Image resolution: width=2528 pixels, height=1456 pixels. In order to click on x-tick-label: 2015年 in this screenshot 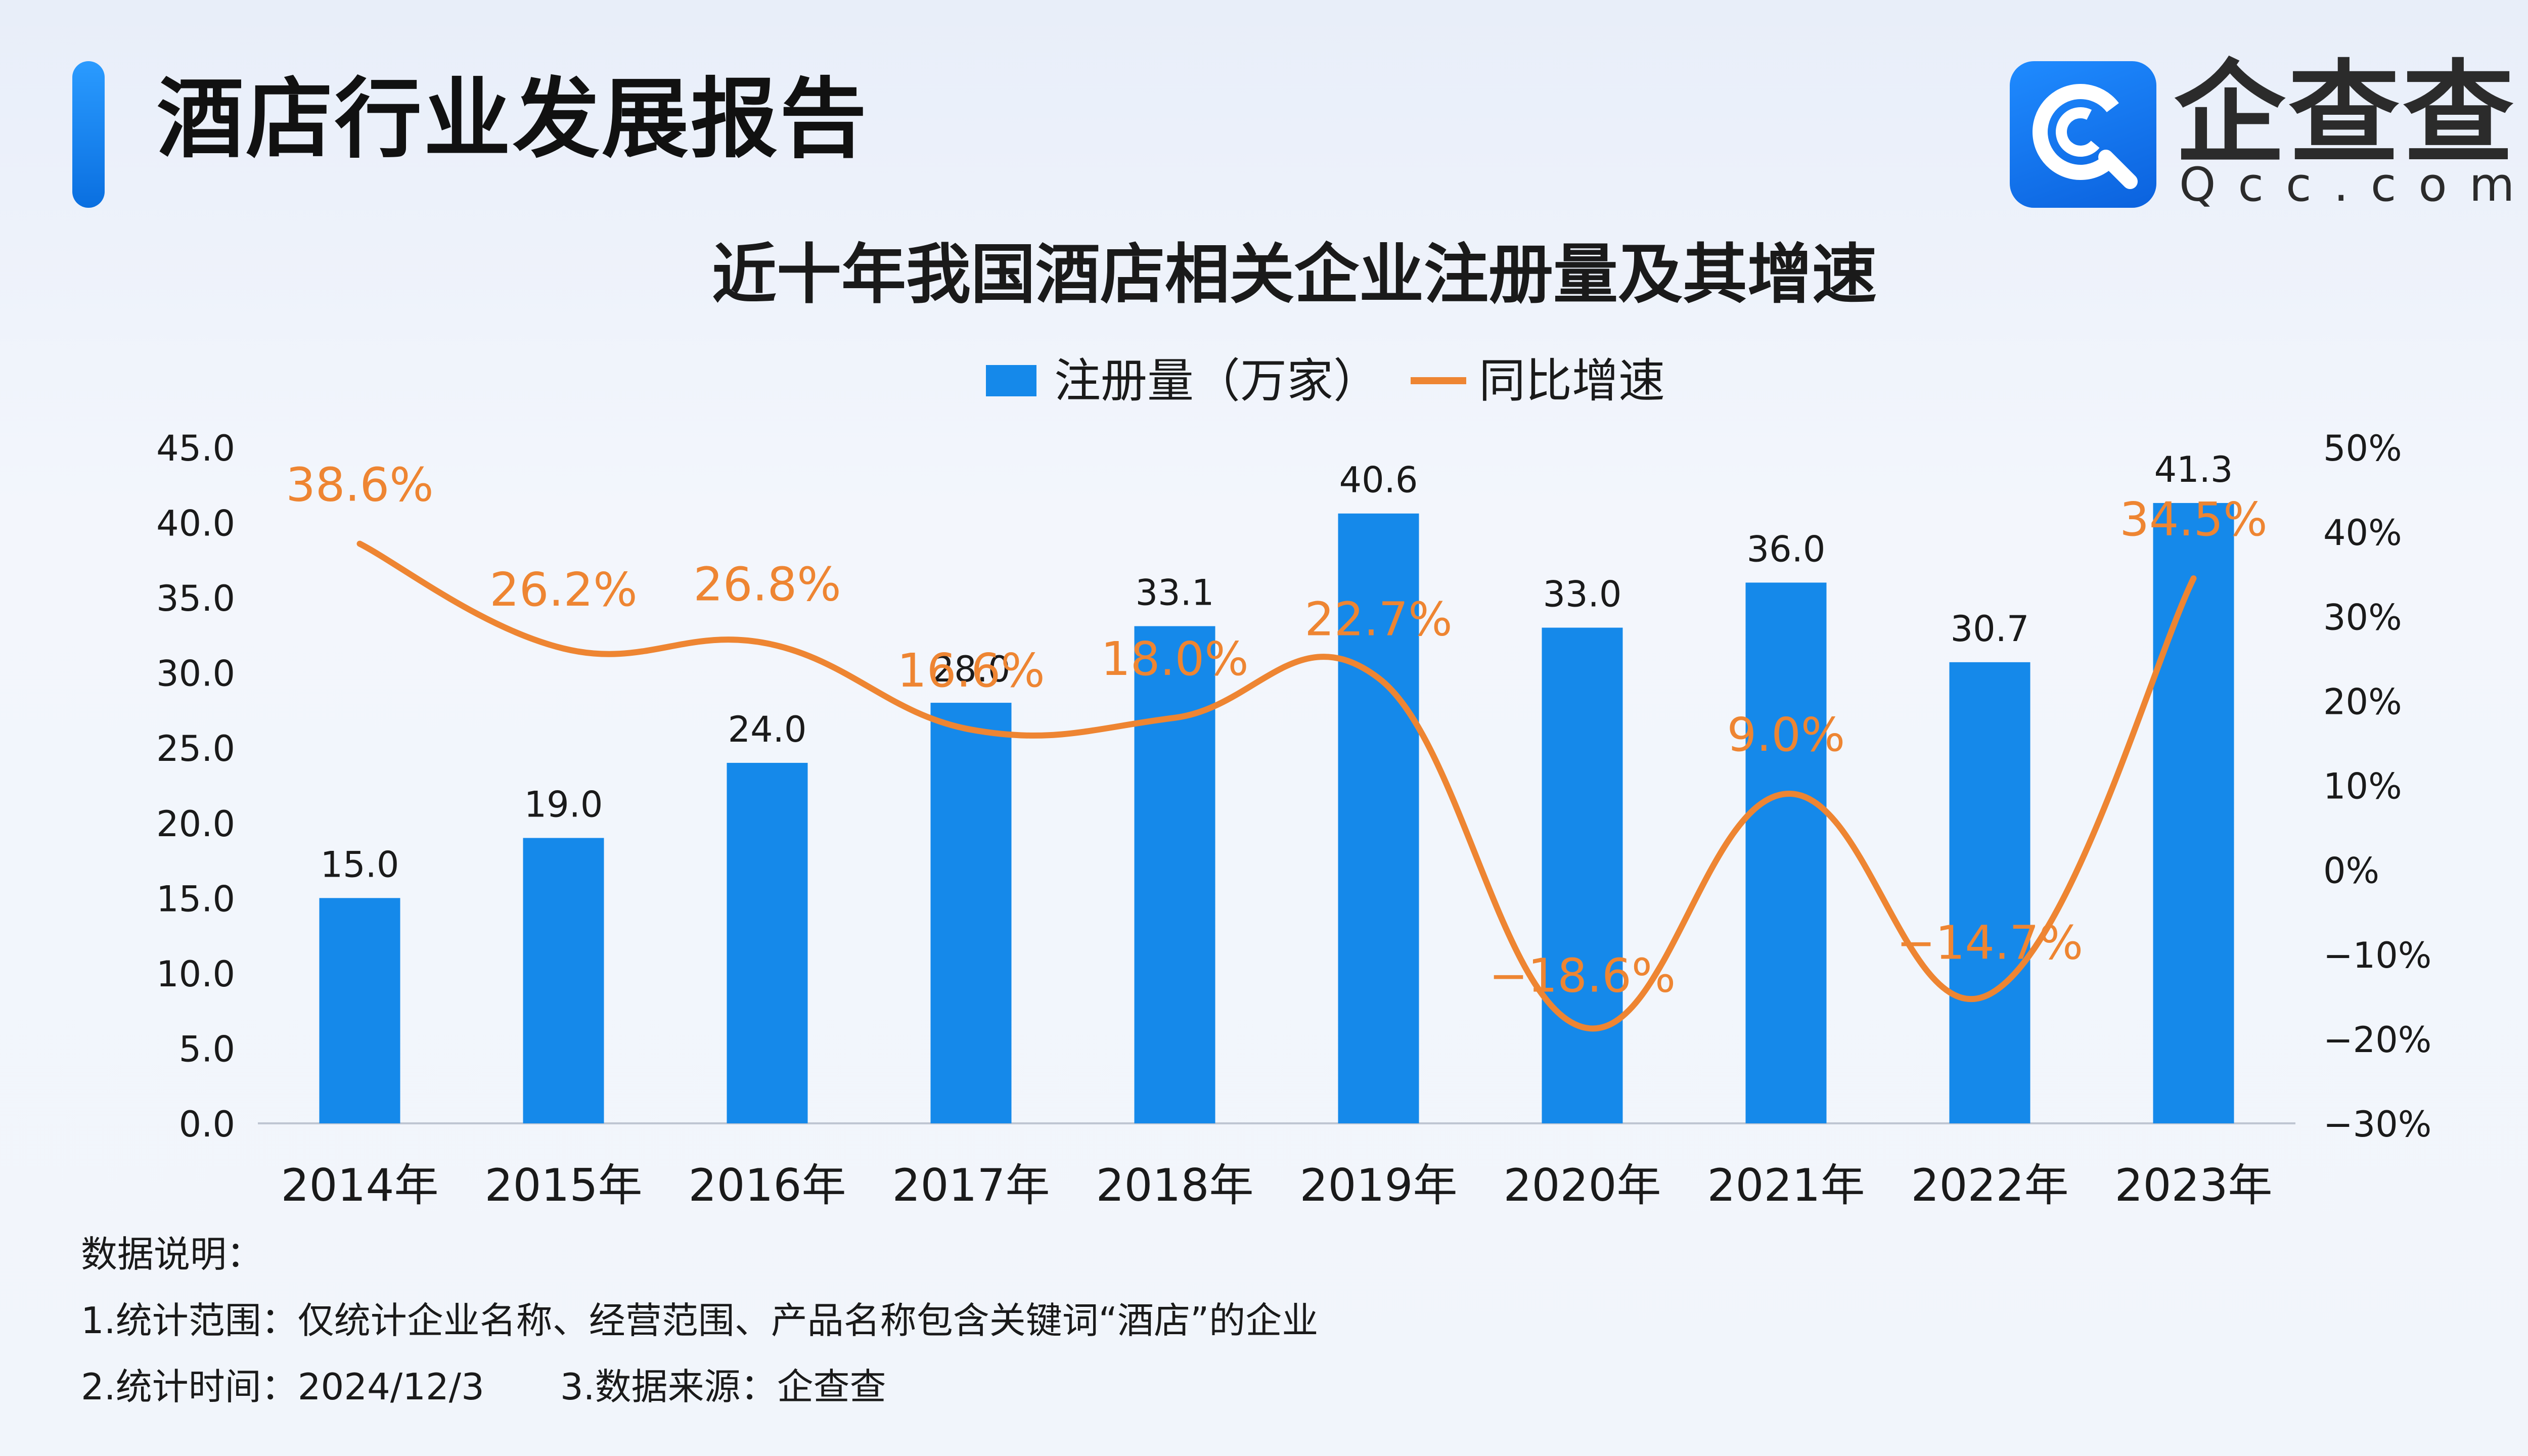, I will do `click(564, 1185)`.